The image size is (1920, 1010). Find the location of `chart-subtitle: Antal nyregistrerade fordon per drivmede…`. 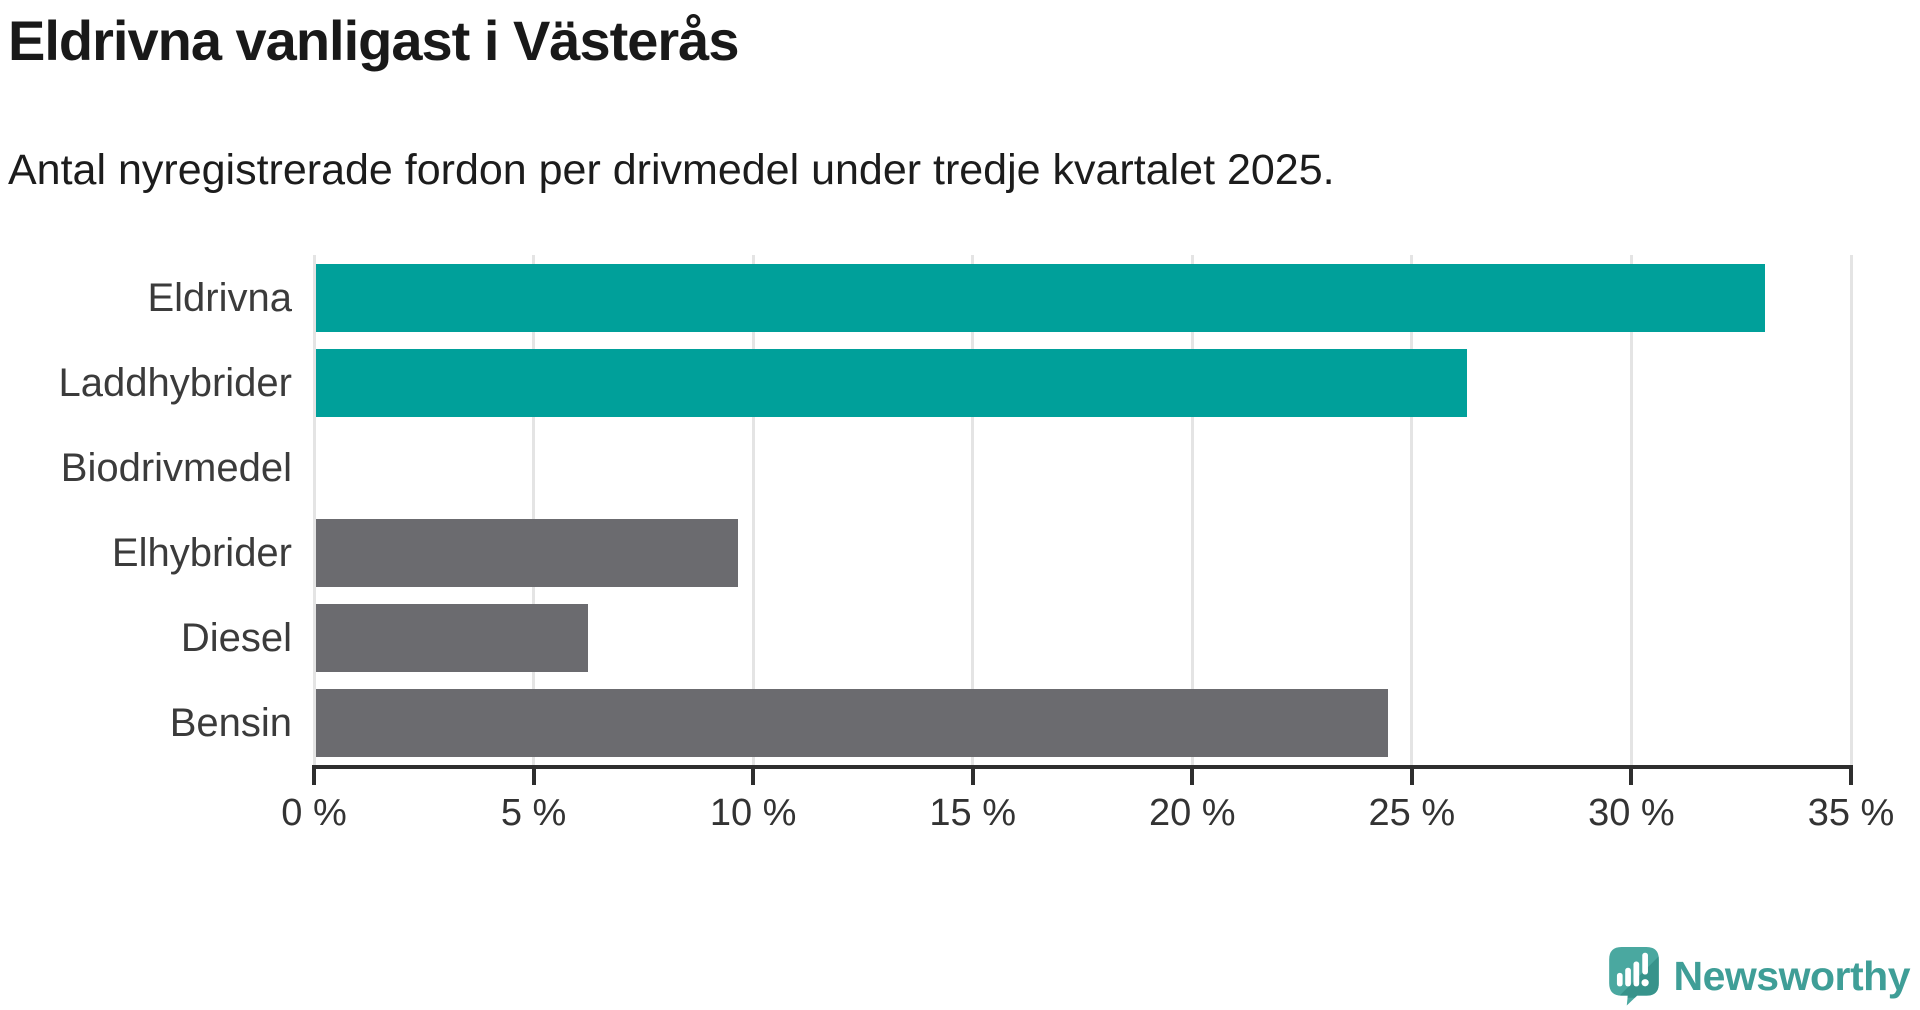

chart-subtitle: Antal nyregistrerade fordon per drivmede… is located at coordinates (671, 170).